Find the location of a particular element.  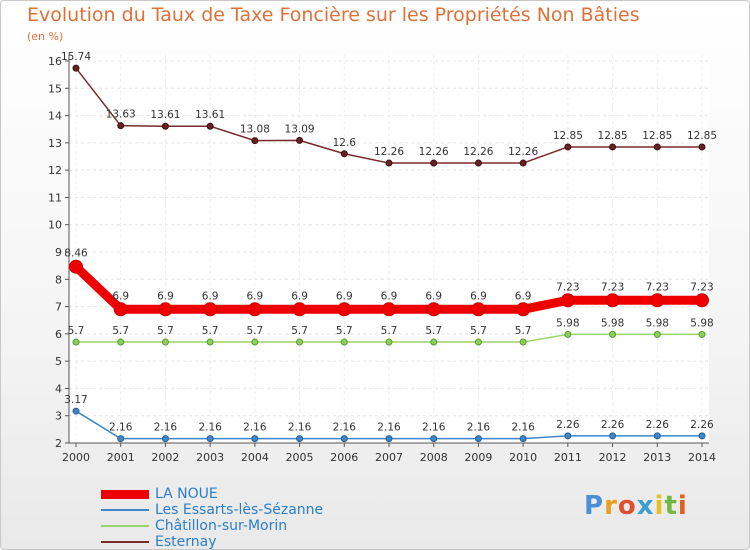

y-tick-label: 11 is located at coordinates (55, 197).